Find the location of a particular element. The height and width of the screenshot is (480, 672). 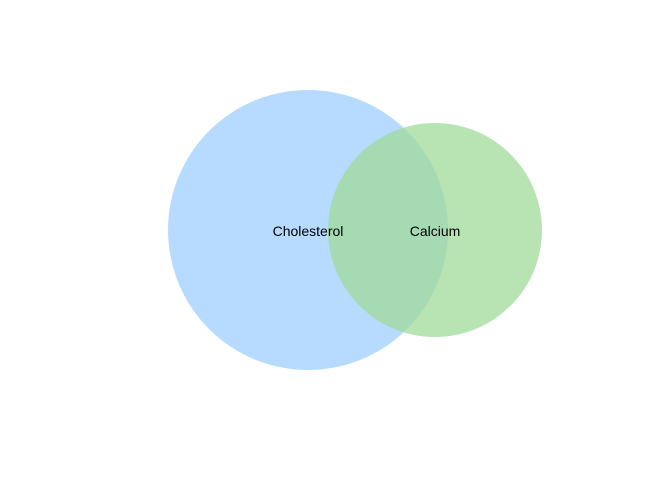

calcium-circle is located at coordinates (435, 230).